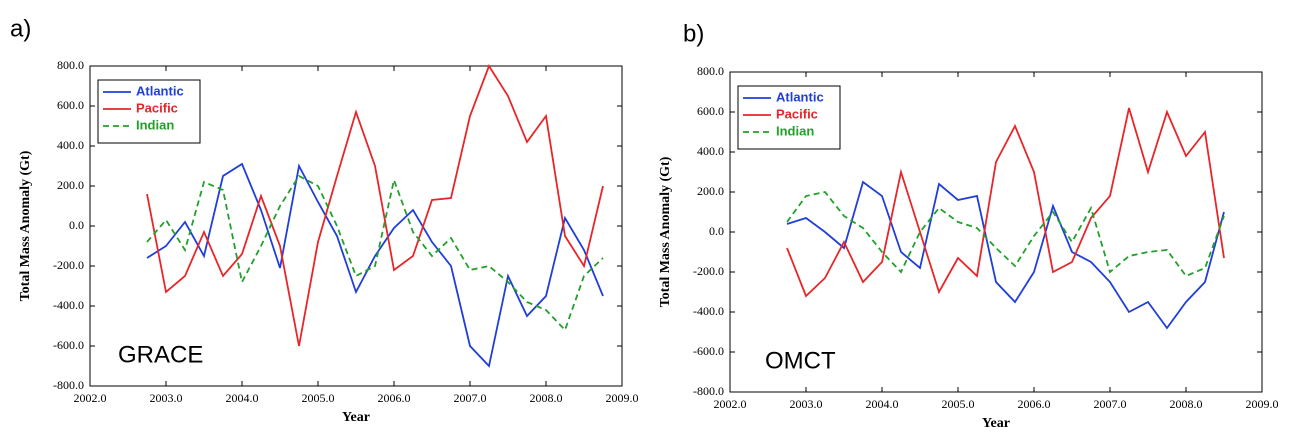 The height and width of the screenshot is (439, 1296). I want to click on annotation: GRACE, so click(160, 354).